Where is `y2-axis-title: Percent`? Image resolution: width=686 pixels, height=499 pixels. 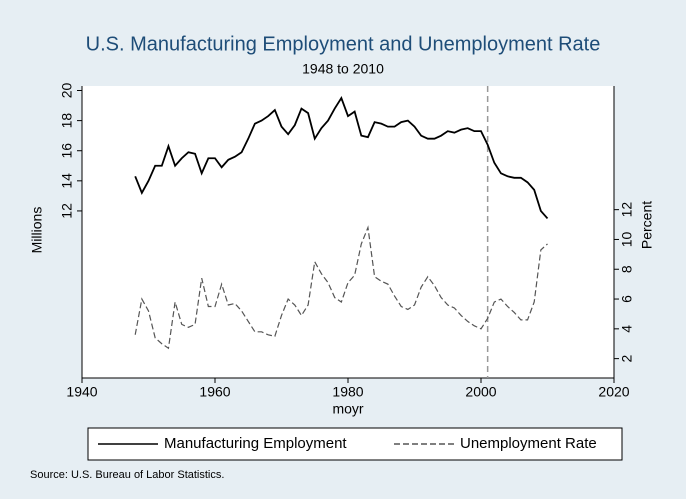
y2-axis-title: Percent is located at coordinates (647, 225).